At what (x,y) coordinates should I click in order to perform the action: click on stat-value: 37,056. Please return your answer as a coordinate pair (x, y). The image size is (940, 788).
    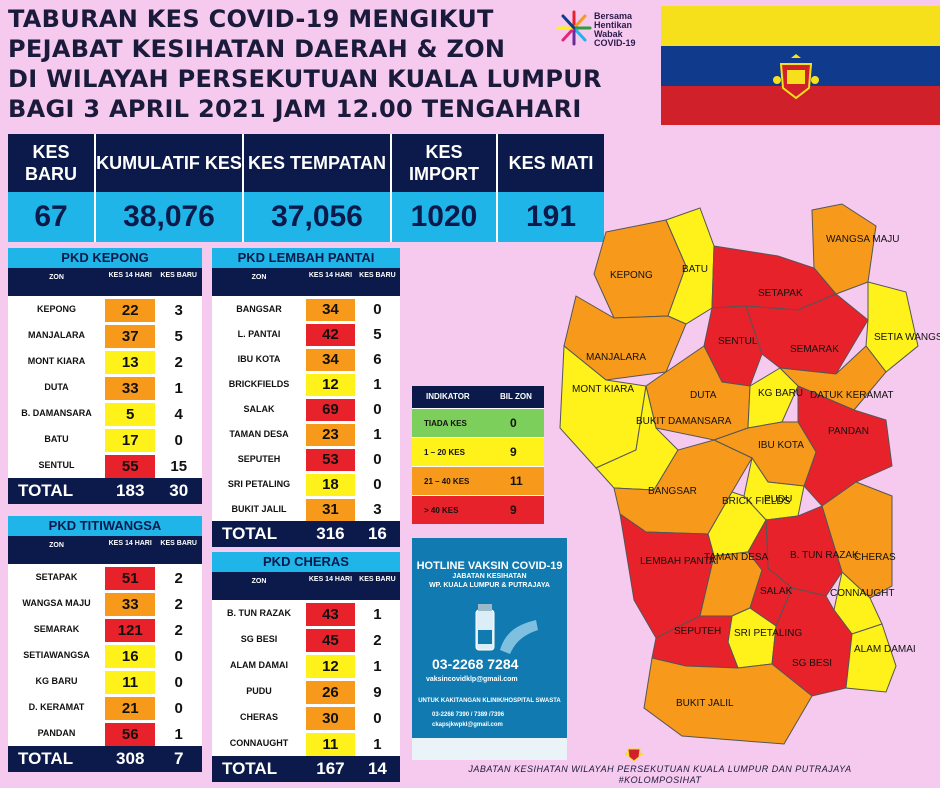
    Looking at the image, I should click on (318, 217).